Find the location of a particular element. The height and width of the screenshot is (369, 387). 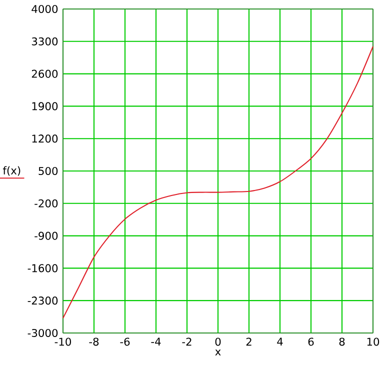

y-axis-title: f(x) is located at coordinates (11, 171).